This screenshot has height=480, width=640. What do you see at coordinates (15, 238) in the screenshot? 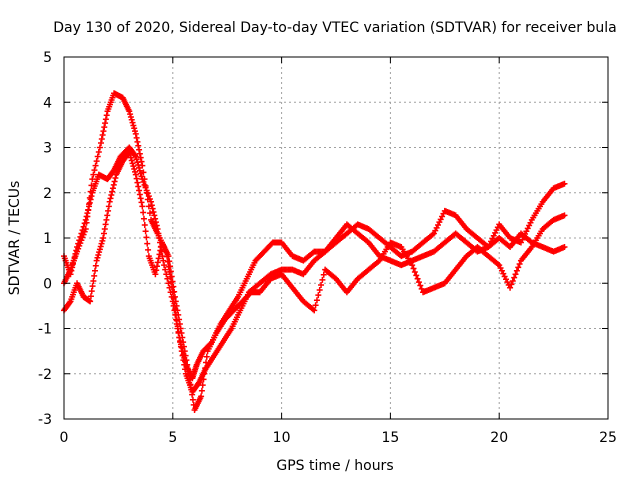
I see `y-axis-label: SDTVAR / TECUs` at bounding box center [15, 238].